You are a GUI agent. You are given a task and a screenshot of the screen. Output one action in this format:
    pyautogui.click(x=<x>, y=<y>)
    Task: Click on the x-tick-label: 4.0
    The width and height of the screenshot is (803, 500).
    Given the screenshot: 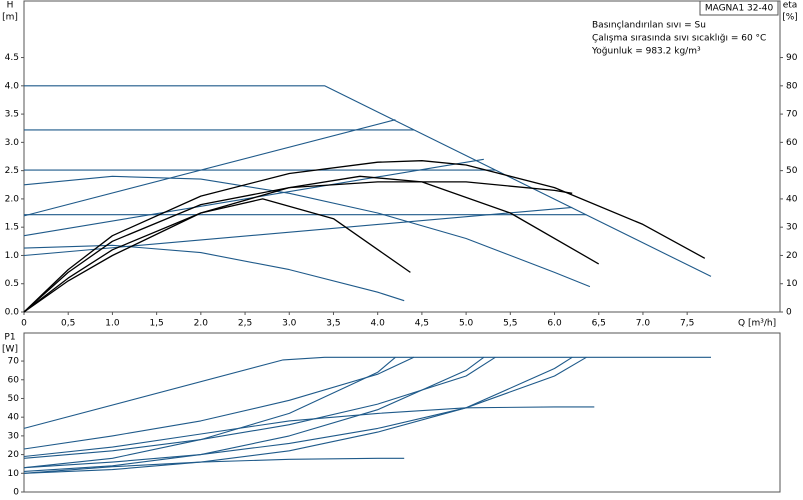 What is the action you would take?
    pyautogui.click(x=378, y=324)
    